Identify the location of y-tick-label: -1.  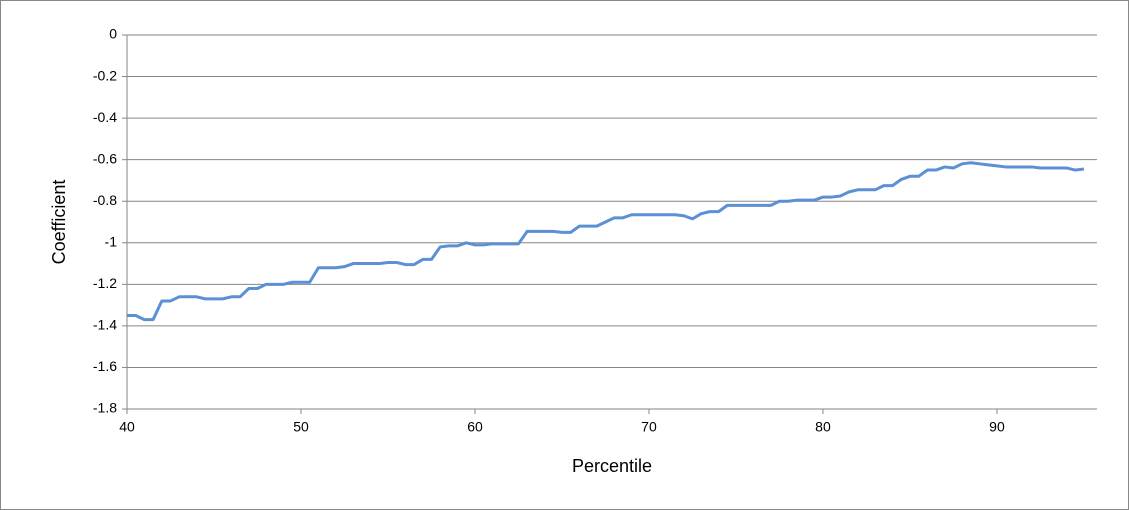
(111, 241).